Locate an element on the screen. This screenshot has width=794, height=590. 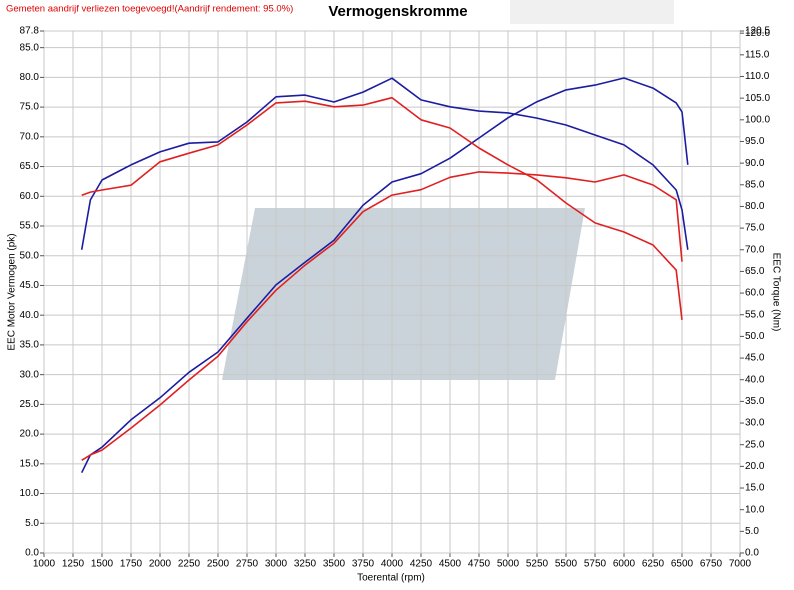
y2-tick-label: 60.0 is located at coordinates (755, 293).